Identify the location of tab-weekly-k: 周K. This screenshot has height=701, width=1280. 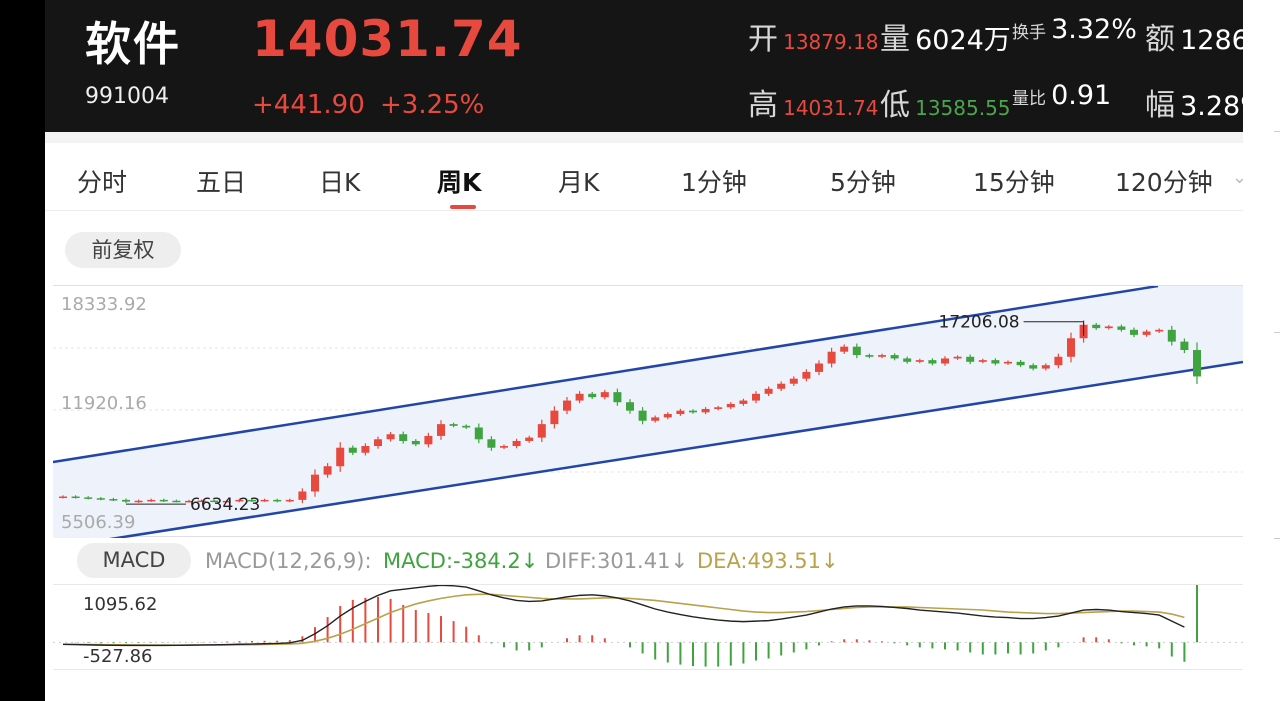
(459, 182).